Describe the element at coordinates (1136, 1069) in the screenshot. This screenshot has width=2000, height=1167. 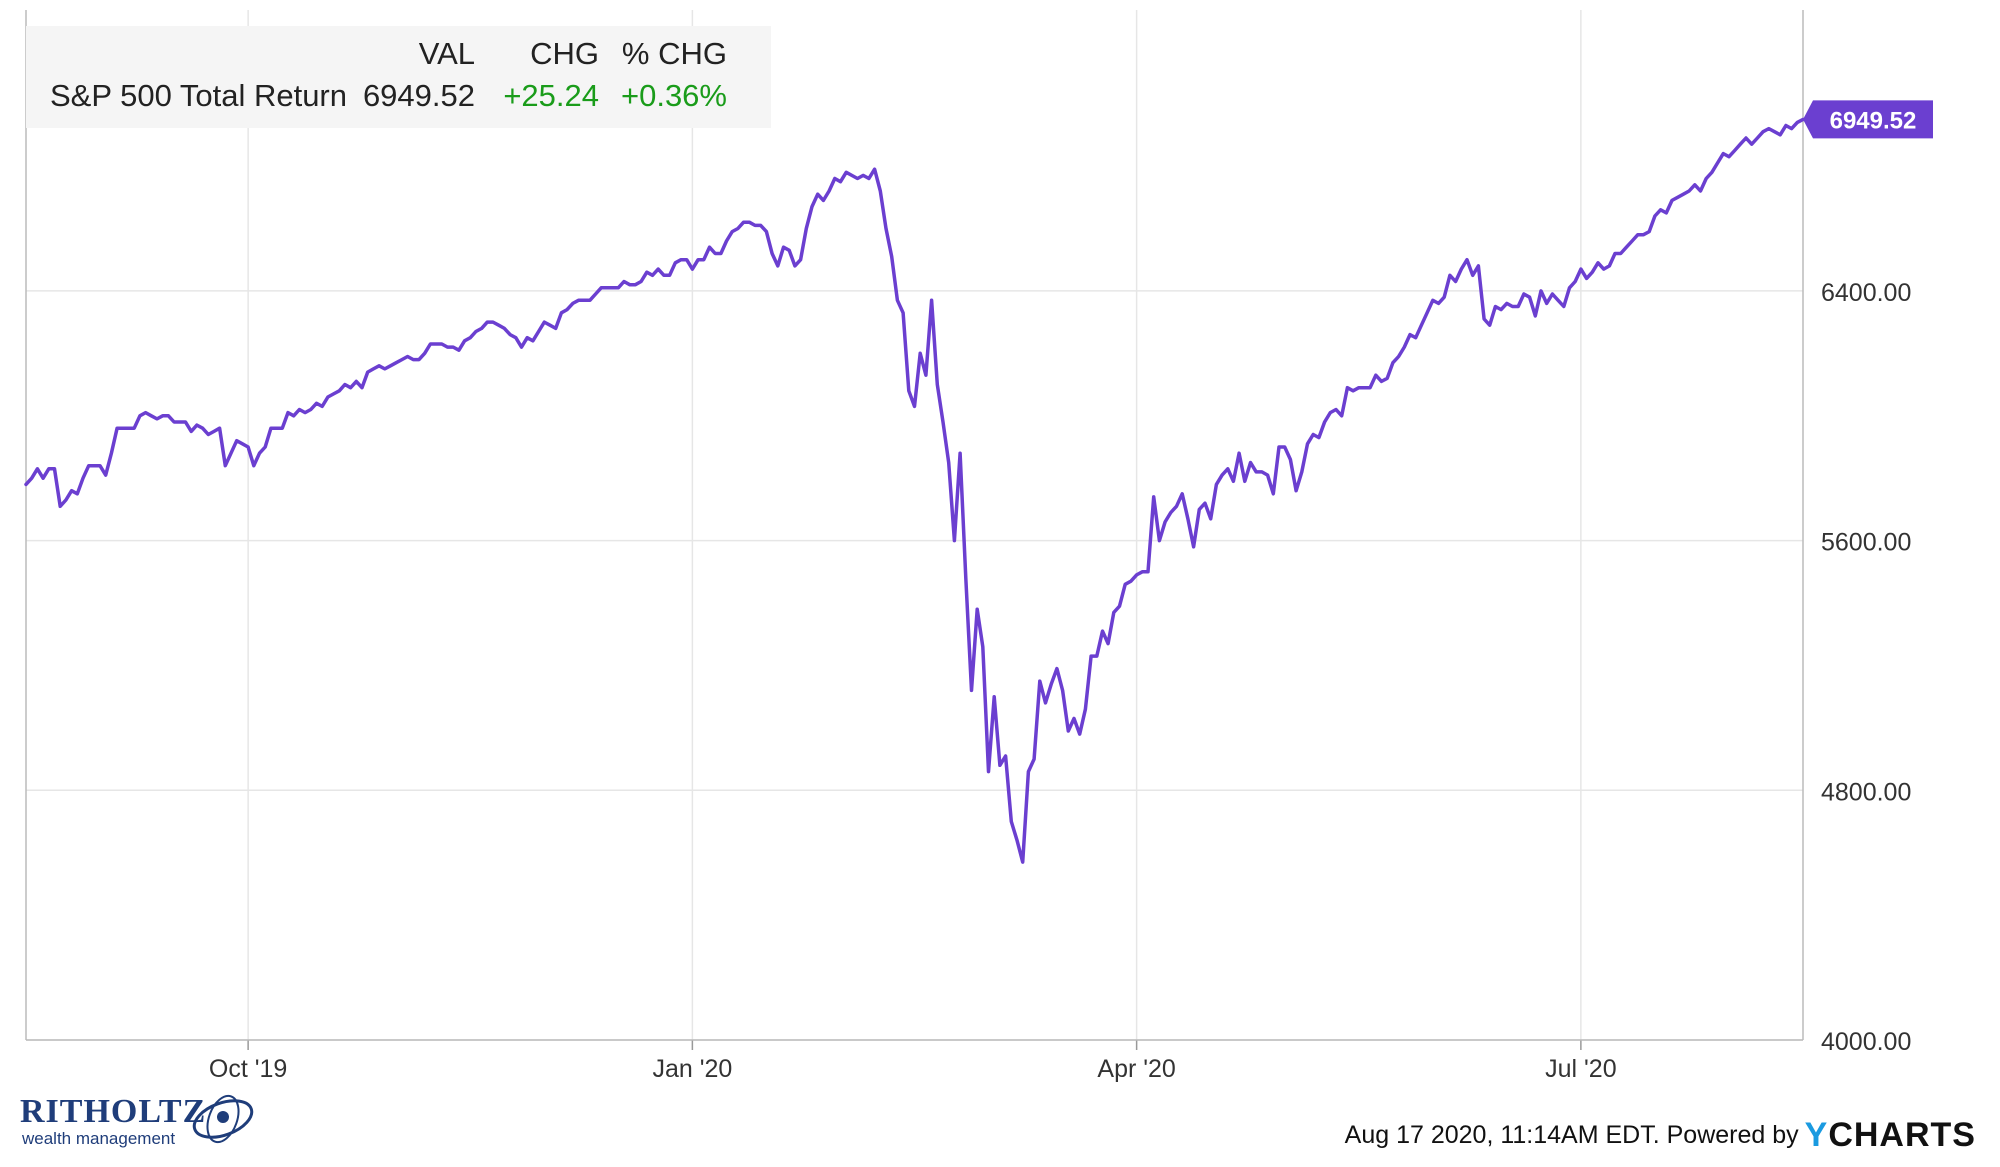
I see `x-tick-label: Apr '20` at that location.